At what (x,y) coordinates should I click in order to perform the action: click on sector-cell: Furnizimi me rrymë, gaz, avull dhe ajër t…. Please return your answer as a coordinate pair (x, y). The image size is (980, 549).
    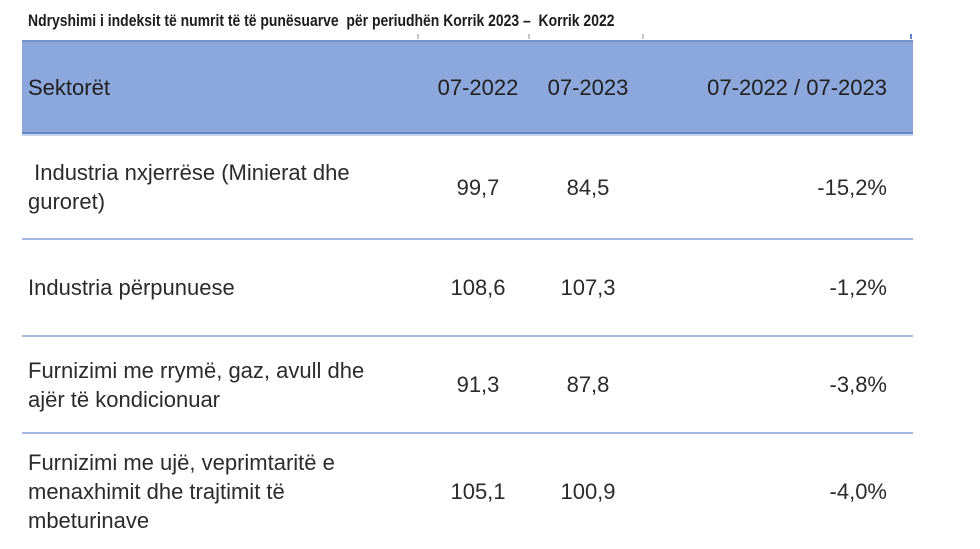
    Looking at the image, I should click on (223, 385).